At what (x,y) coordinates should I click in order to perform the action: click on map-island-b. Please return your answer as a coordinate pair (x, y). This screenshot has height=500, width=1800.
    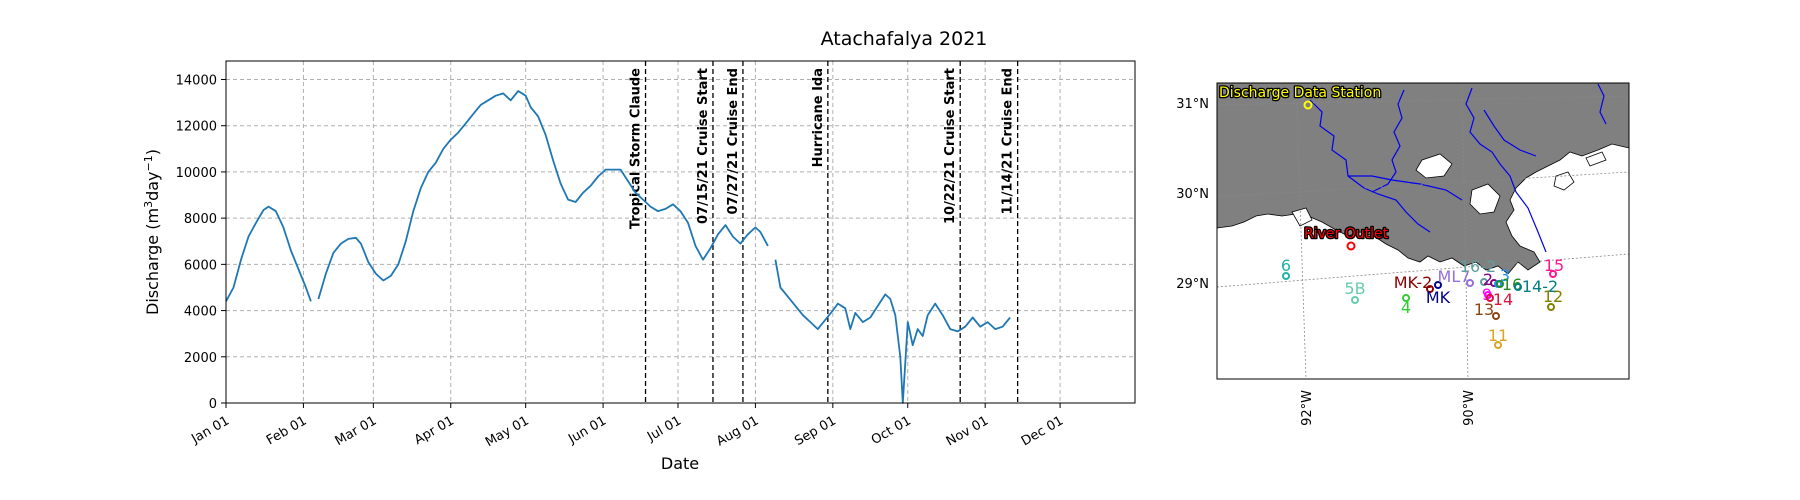
    Looking at the image, I should click on (1485, 199).